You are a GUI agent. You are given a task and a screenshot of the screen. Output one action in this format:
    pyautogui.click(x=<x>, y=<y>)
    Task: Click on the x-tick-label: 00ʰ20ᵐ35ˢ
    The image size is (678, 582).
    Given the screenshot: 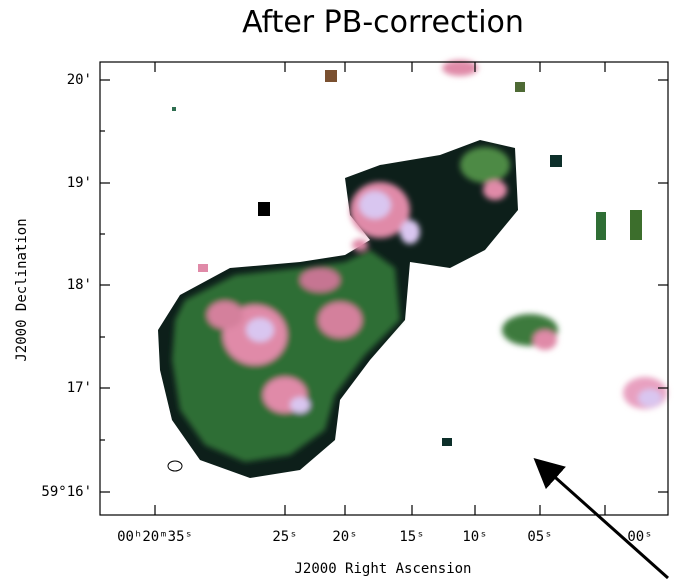 What is the action you would take?
    pyautogui.click(x=155, y=537)
    